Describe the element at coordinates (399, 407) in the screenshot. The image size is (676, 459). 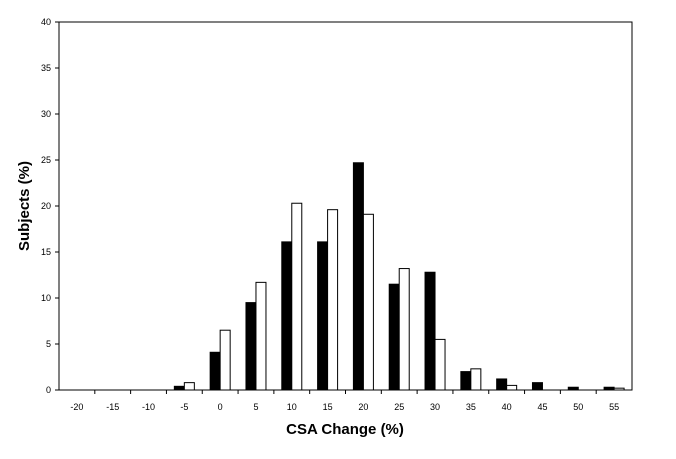
I see `x-tick-label: 25` at that location.